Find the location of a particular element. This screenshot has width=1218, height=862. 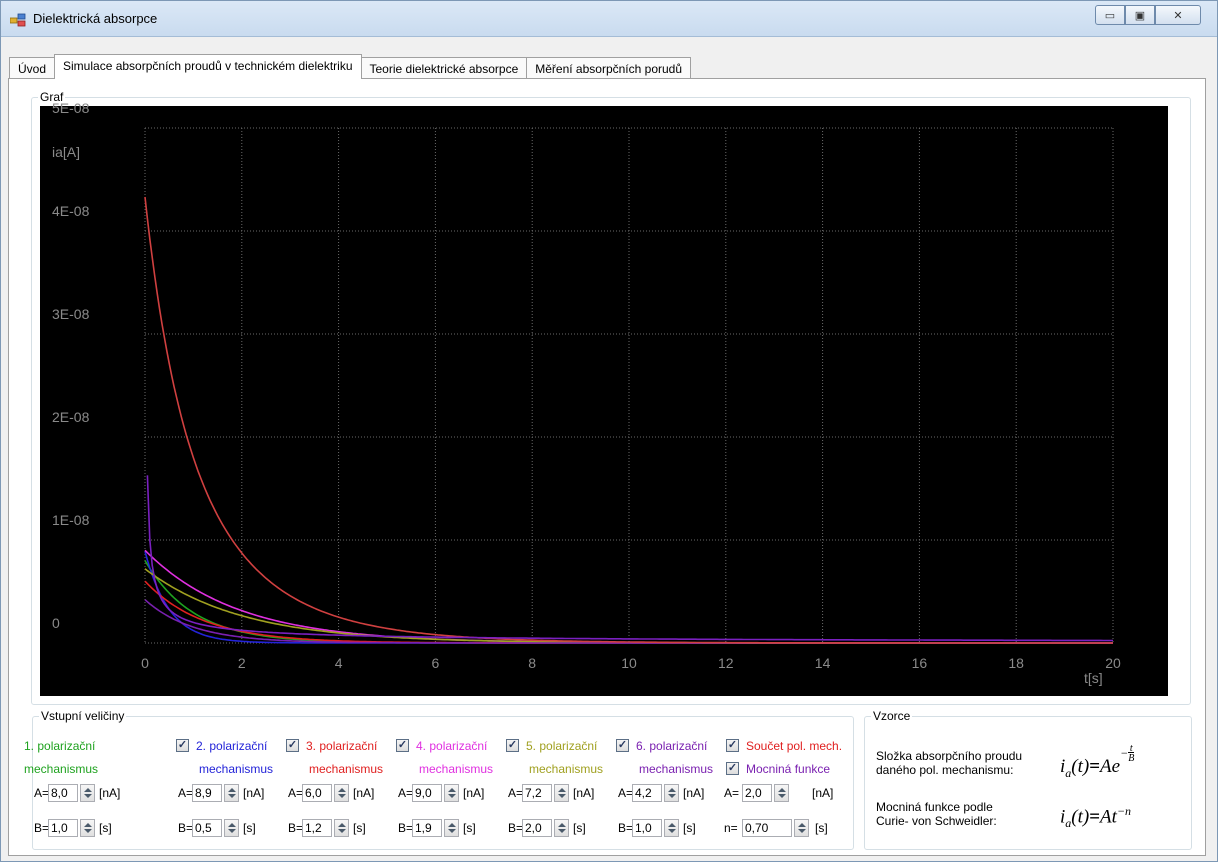

mechanism-5-a-input-spinner is located at coordinates (561, 793).